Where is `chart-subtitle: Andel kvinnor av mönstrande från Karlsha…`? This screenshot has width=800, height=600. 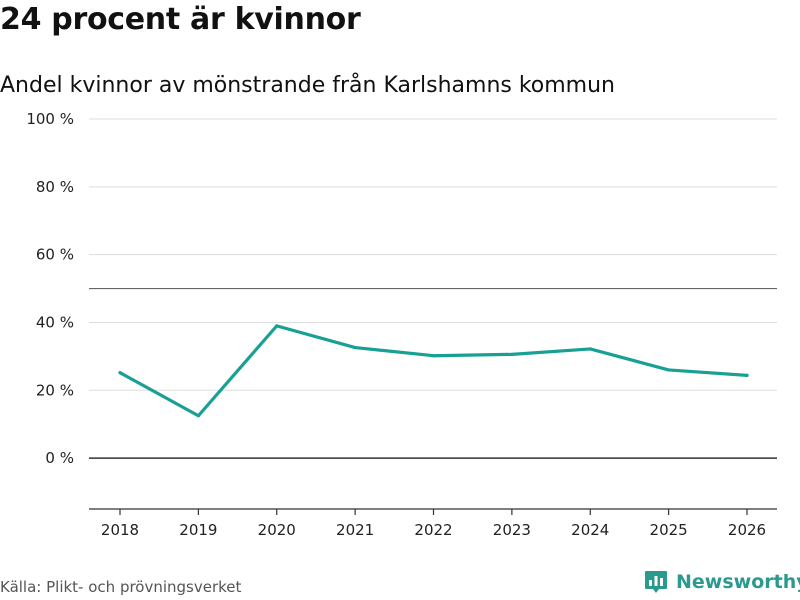 chart-subtitle: Andel kvinnor av mönstrande från Karlsha… is located at coordinates (308, 85).